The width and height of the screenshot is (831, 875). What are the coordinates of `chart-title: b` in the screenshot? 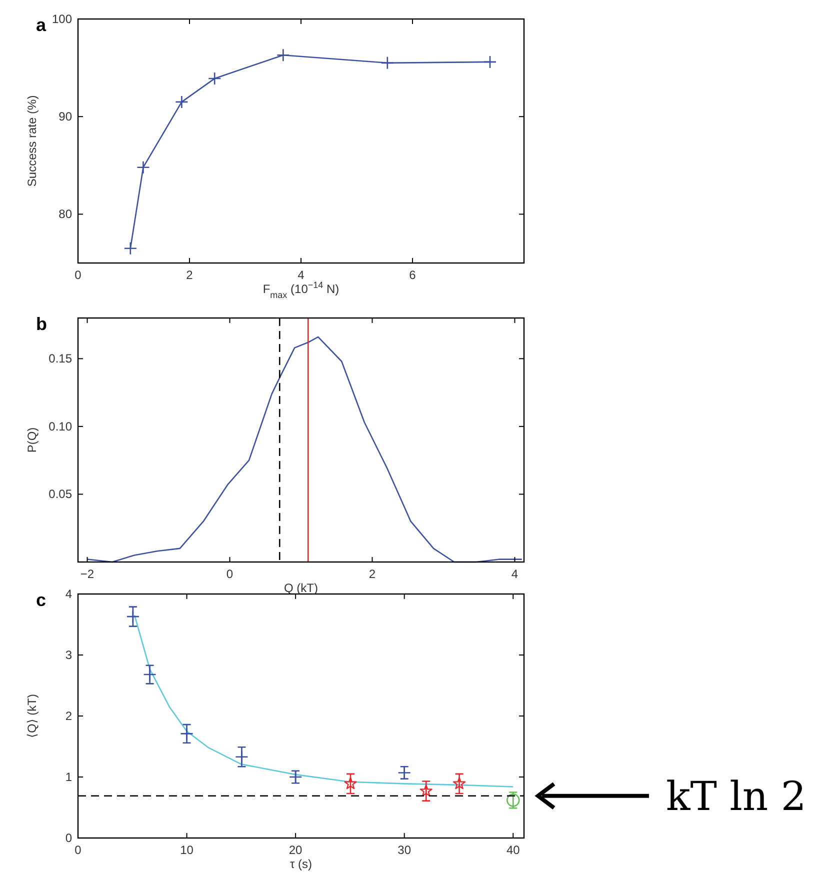 It's located at (41, 324).